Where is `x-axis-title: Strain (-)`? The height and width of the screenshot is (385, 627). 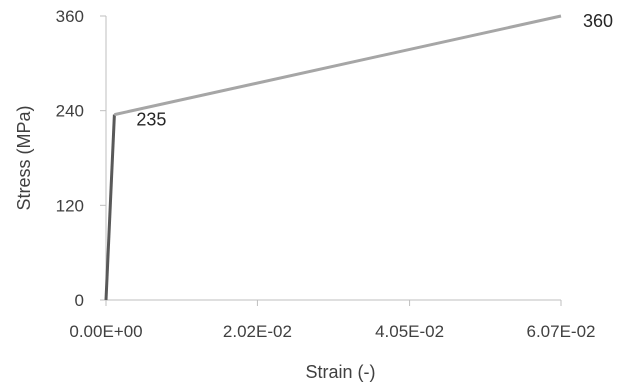 x-axis-title: Strain (-) is located at coordinates (340, 372).